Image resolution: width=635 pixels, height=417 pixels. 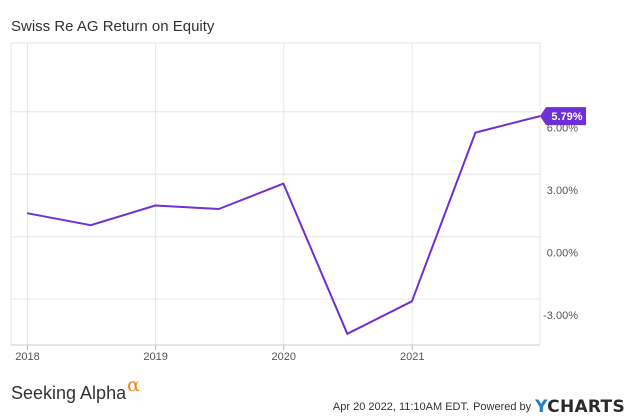 I want to click on y-tick-label: 0.00%, so click(x=562, y=254).